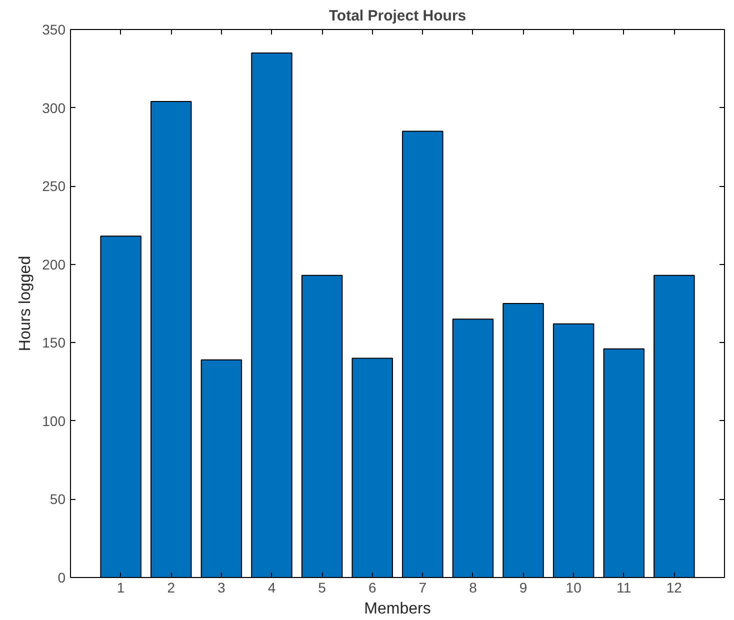  Describe the element at coordinates (54, 342) in the screenshot. I see `y-tick-label: 150` at that location.